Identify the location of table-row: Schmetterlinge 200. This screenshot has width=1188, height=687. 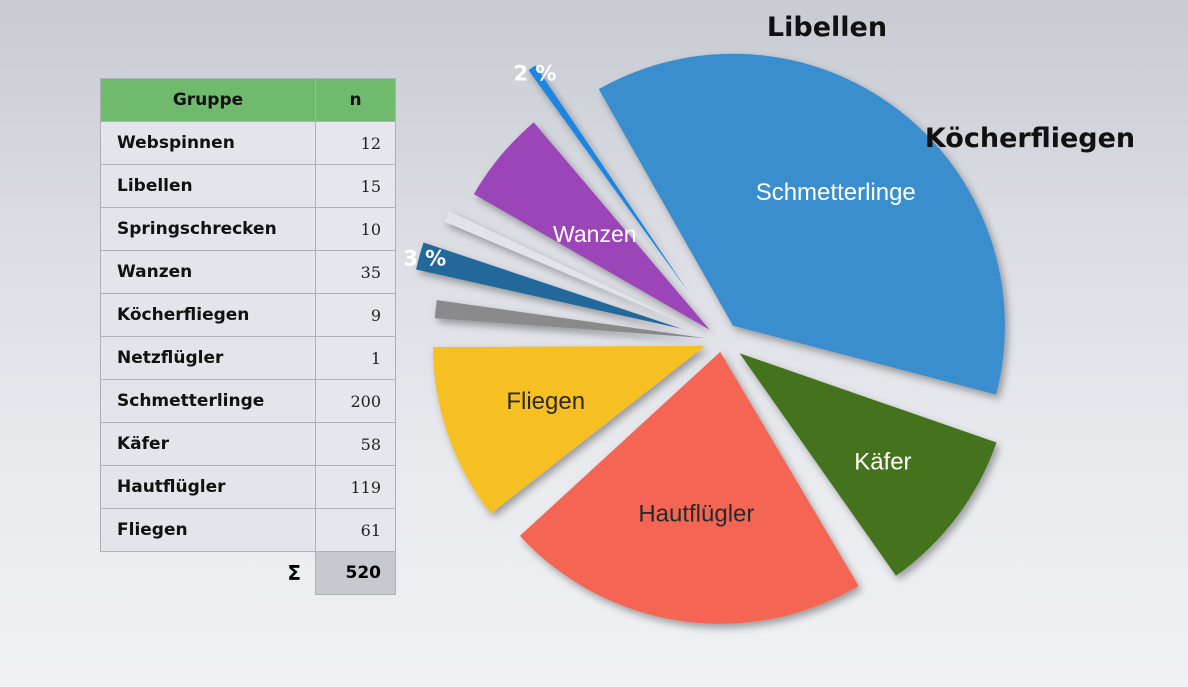
(248, 401).